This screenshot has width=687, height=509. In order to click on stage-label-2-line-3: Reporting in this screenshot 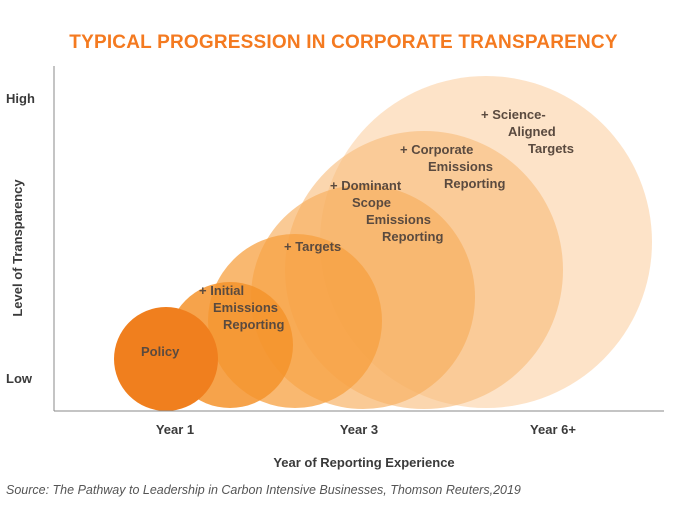, I will do `click(253, 324)`.